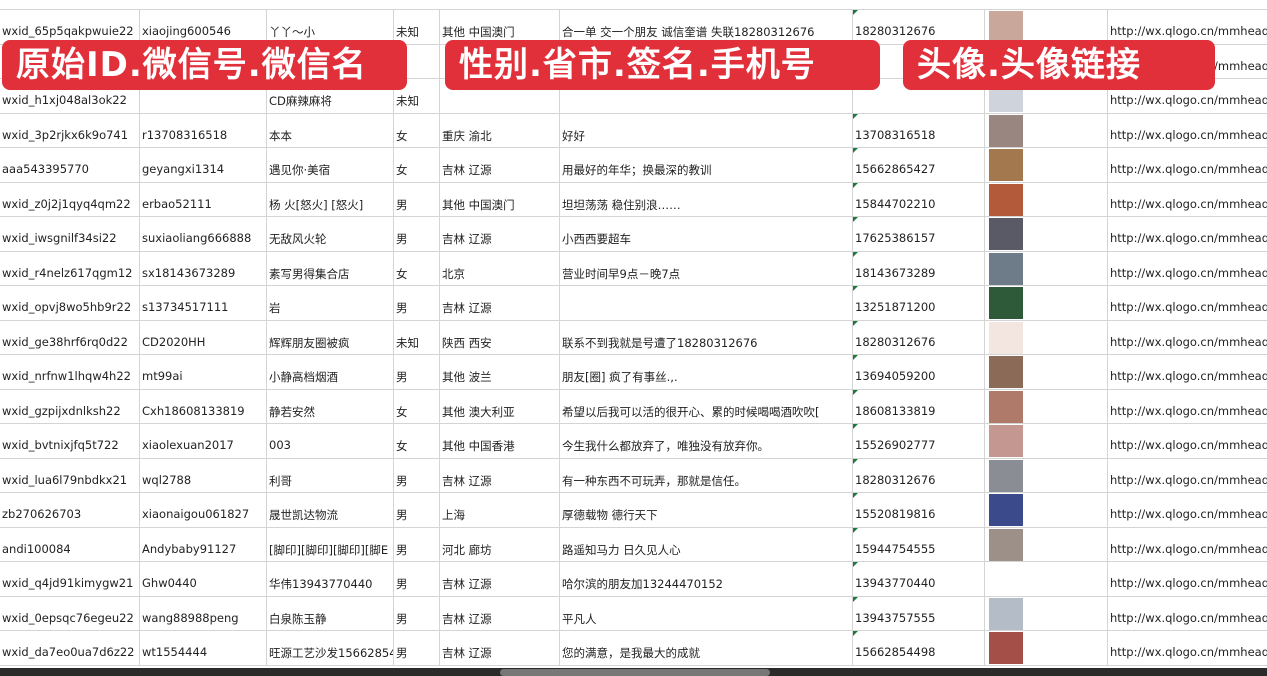 The height and width of the screenshot is (676, 1267). I want to click on phone-cell: 15526902777, so click(919, 441).